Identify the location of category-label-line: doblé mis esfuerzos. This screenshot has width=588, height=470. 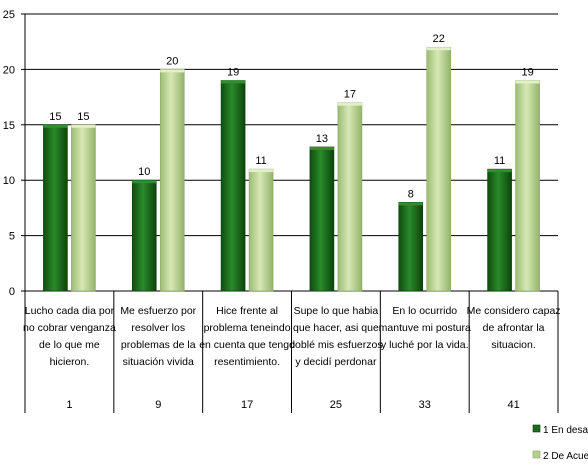
(335, 345).